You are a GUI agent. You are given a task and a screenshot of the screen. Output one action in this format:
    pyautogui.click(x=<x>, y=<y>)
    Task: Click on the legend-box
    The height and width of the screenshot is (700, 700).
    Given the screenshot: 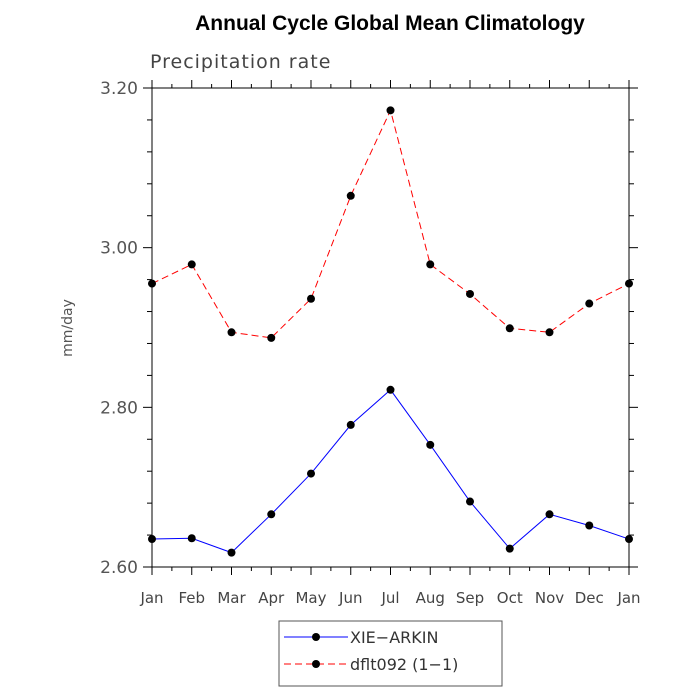 What is the action you would take?
    pyautogui.click(x=390, y=653)
    